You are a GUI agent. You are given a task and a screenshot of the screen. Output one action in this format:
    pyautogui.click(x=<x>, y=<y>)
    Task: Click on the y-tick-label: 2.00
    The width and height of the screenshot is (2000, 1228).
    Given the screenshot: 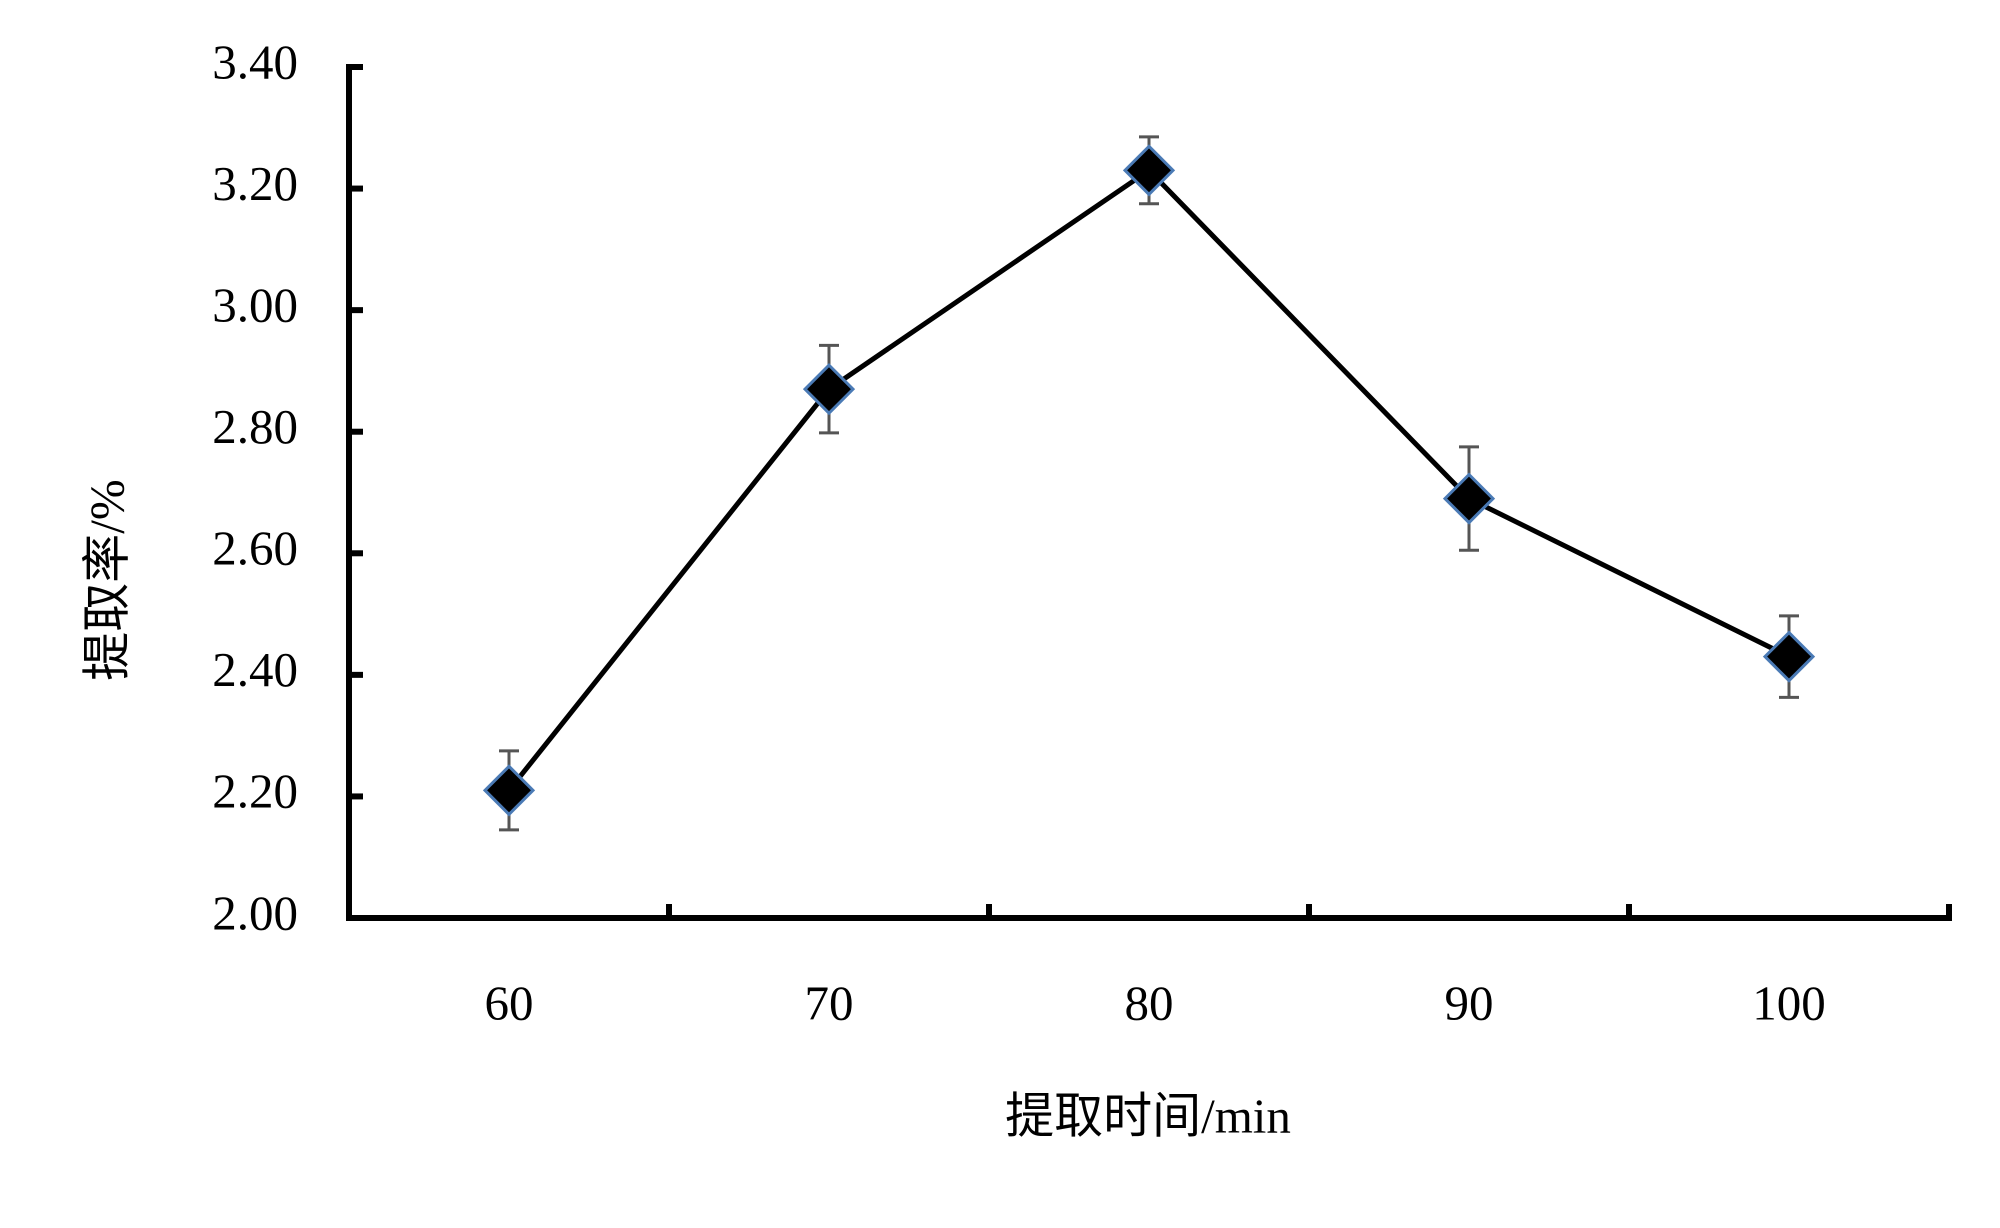 What is the action you would take?
    pyautogui.click(x=255, y=912)
    